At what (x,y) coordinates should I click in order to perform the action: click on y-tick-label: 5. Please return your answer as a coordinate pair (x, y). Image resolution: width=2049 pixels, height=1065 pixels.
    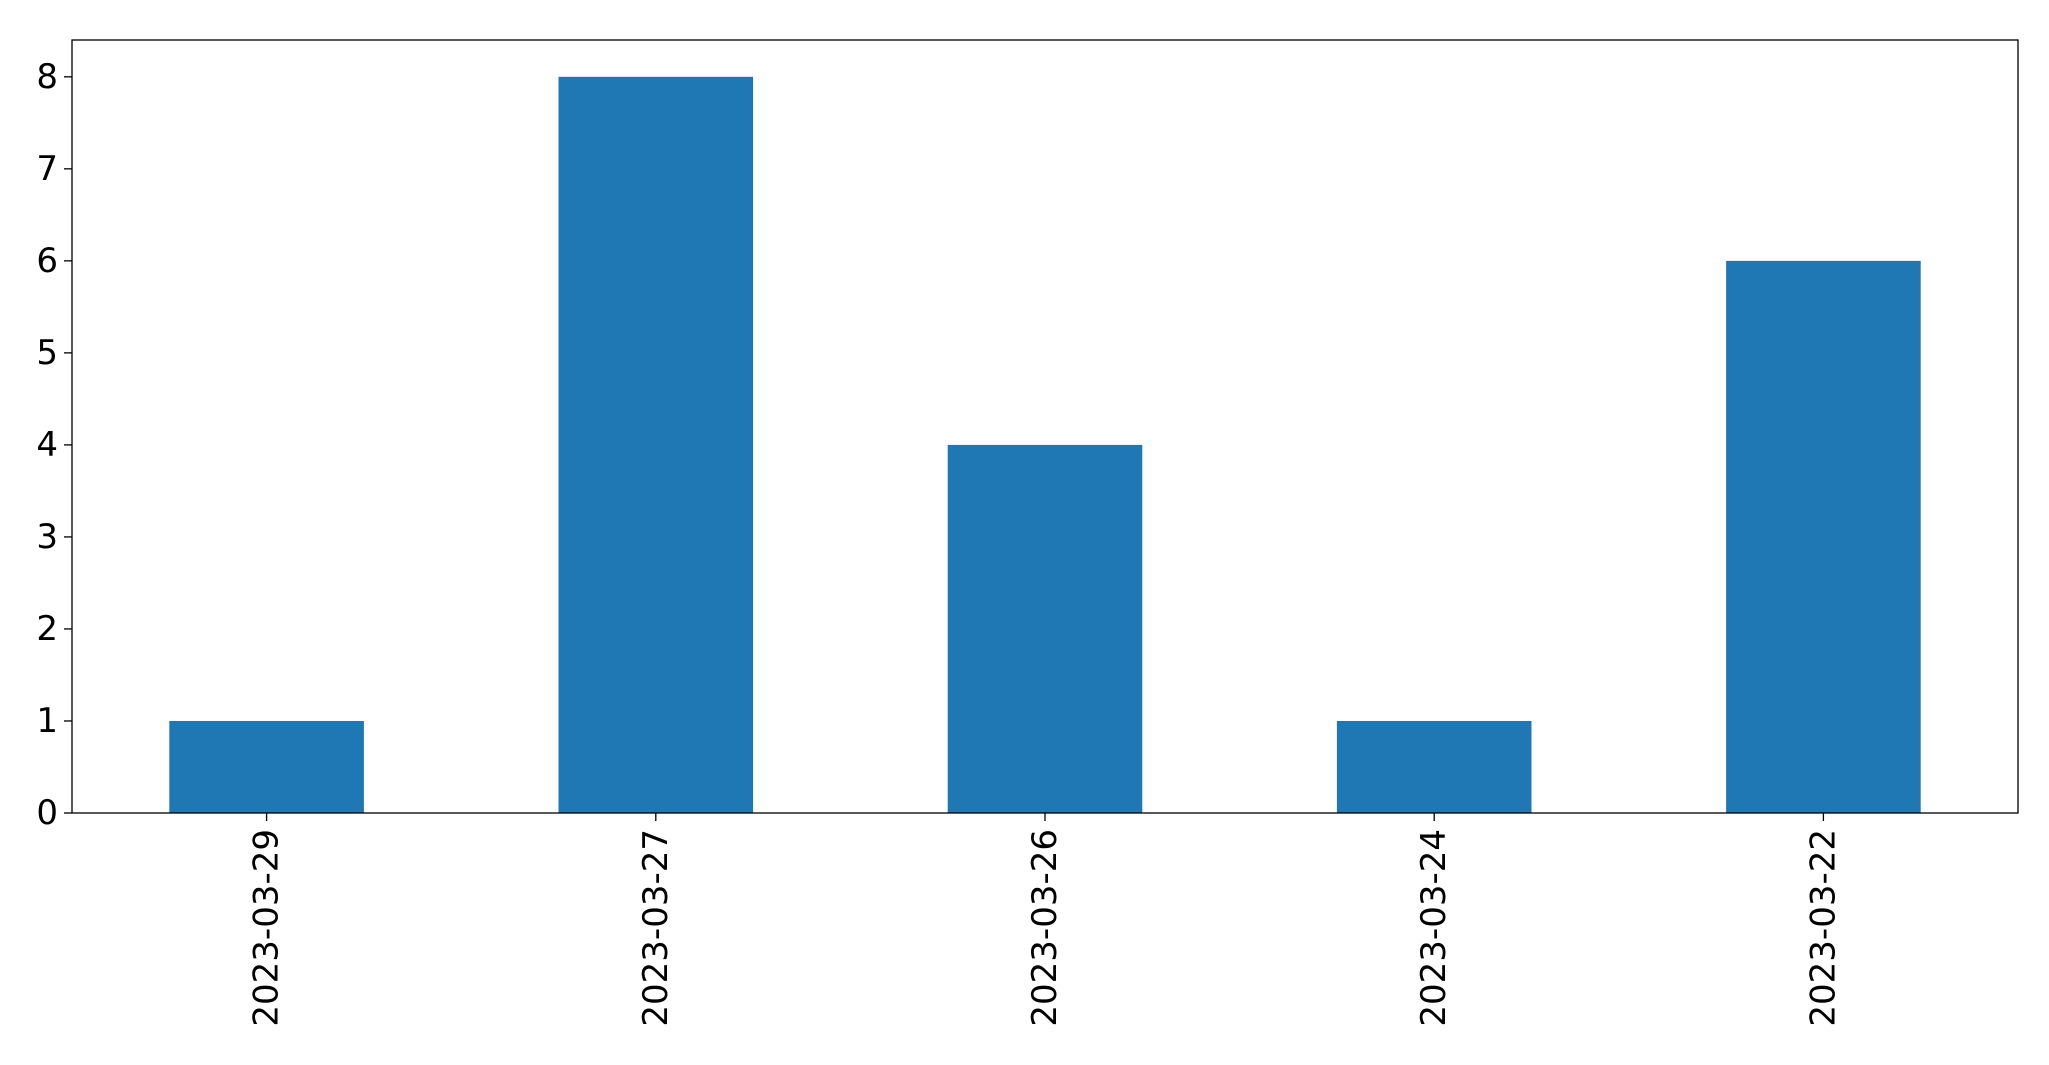
    Looking at the image, I should click on (47, 353).